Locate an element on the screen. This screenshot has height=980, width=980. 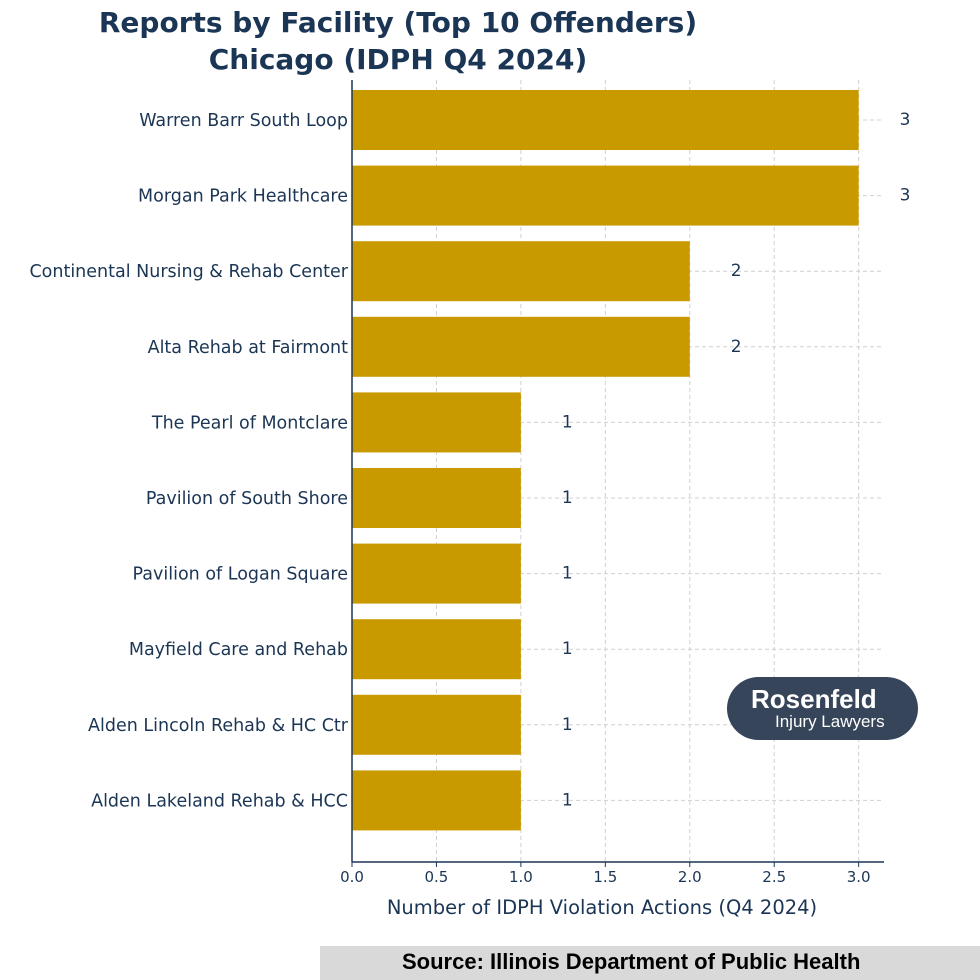
data-label-7: 1 is located at coordinates (567, 649).